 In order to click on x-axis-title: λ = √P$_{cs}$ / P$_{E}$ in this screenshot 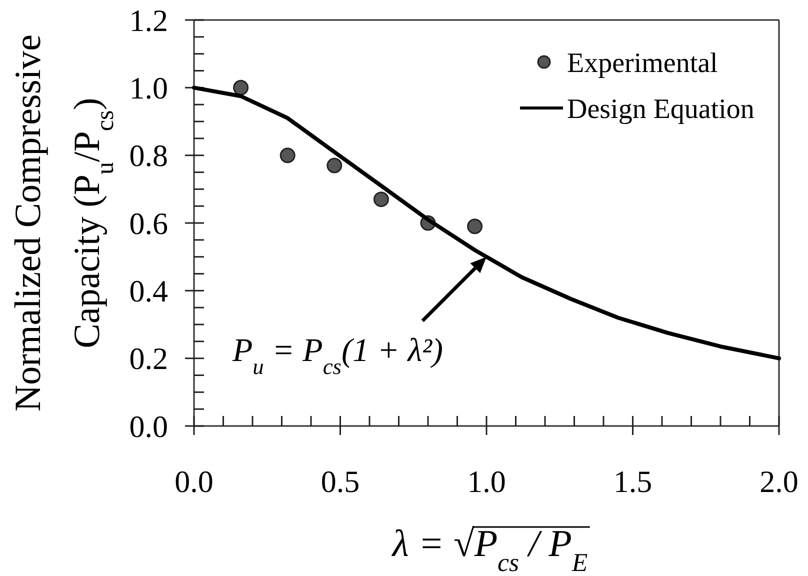, I will do `click(489, 549)`.